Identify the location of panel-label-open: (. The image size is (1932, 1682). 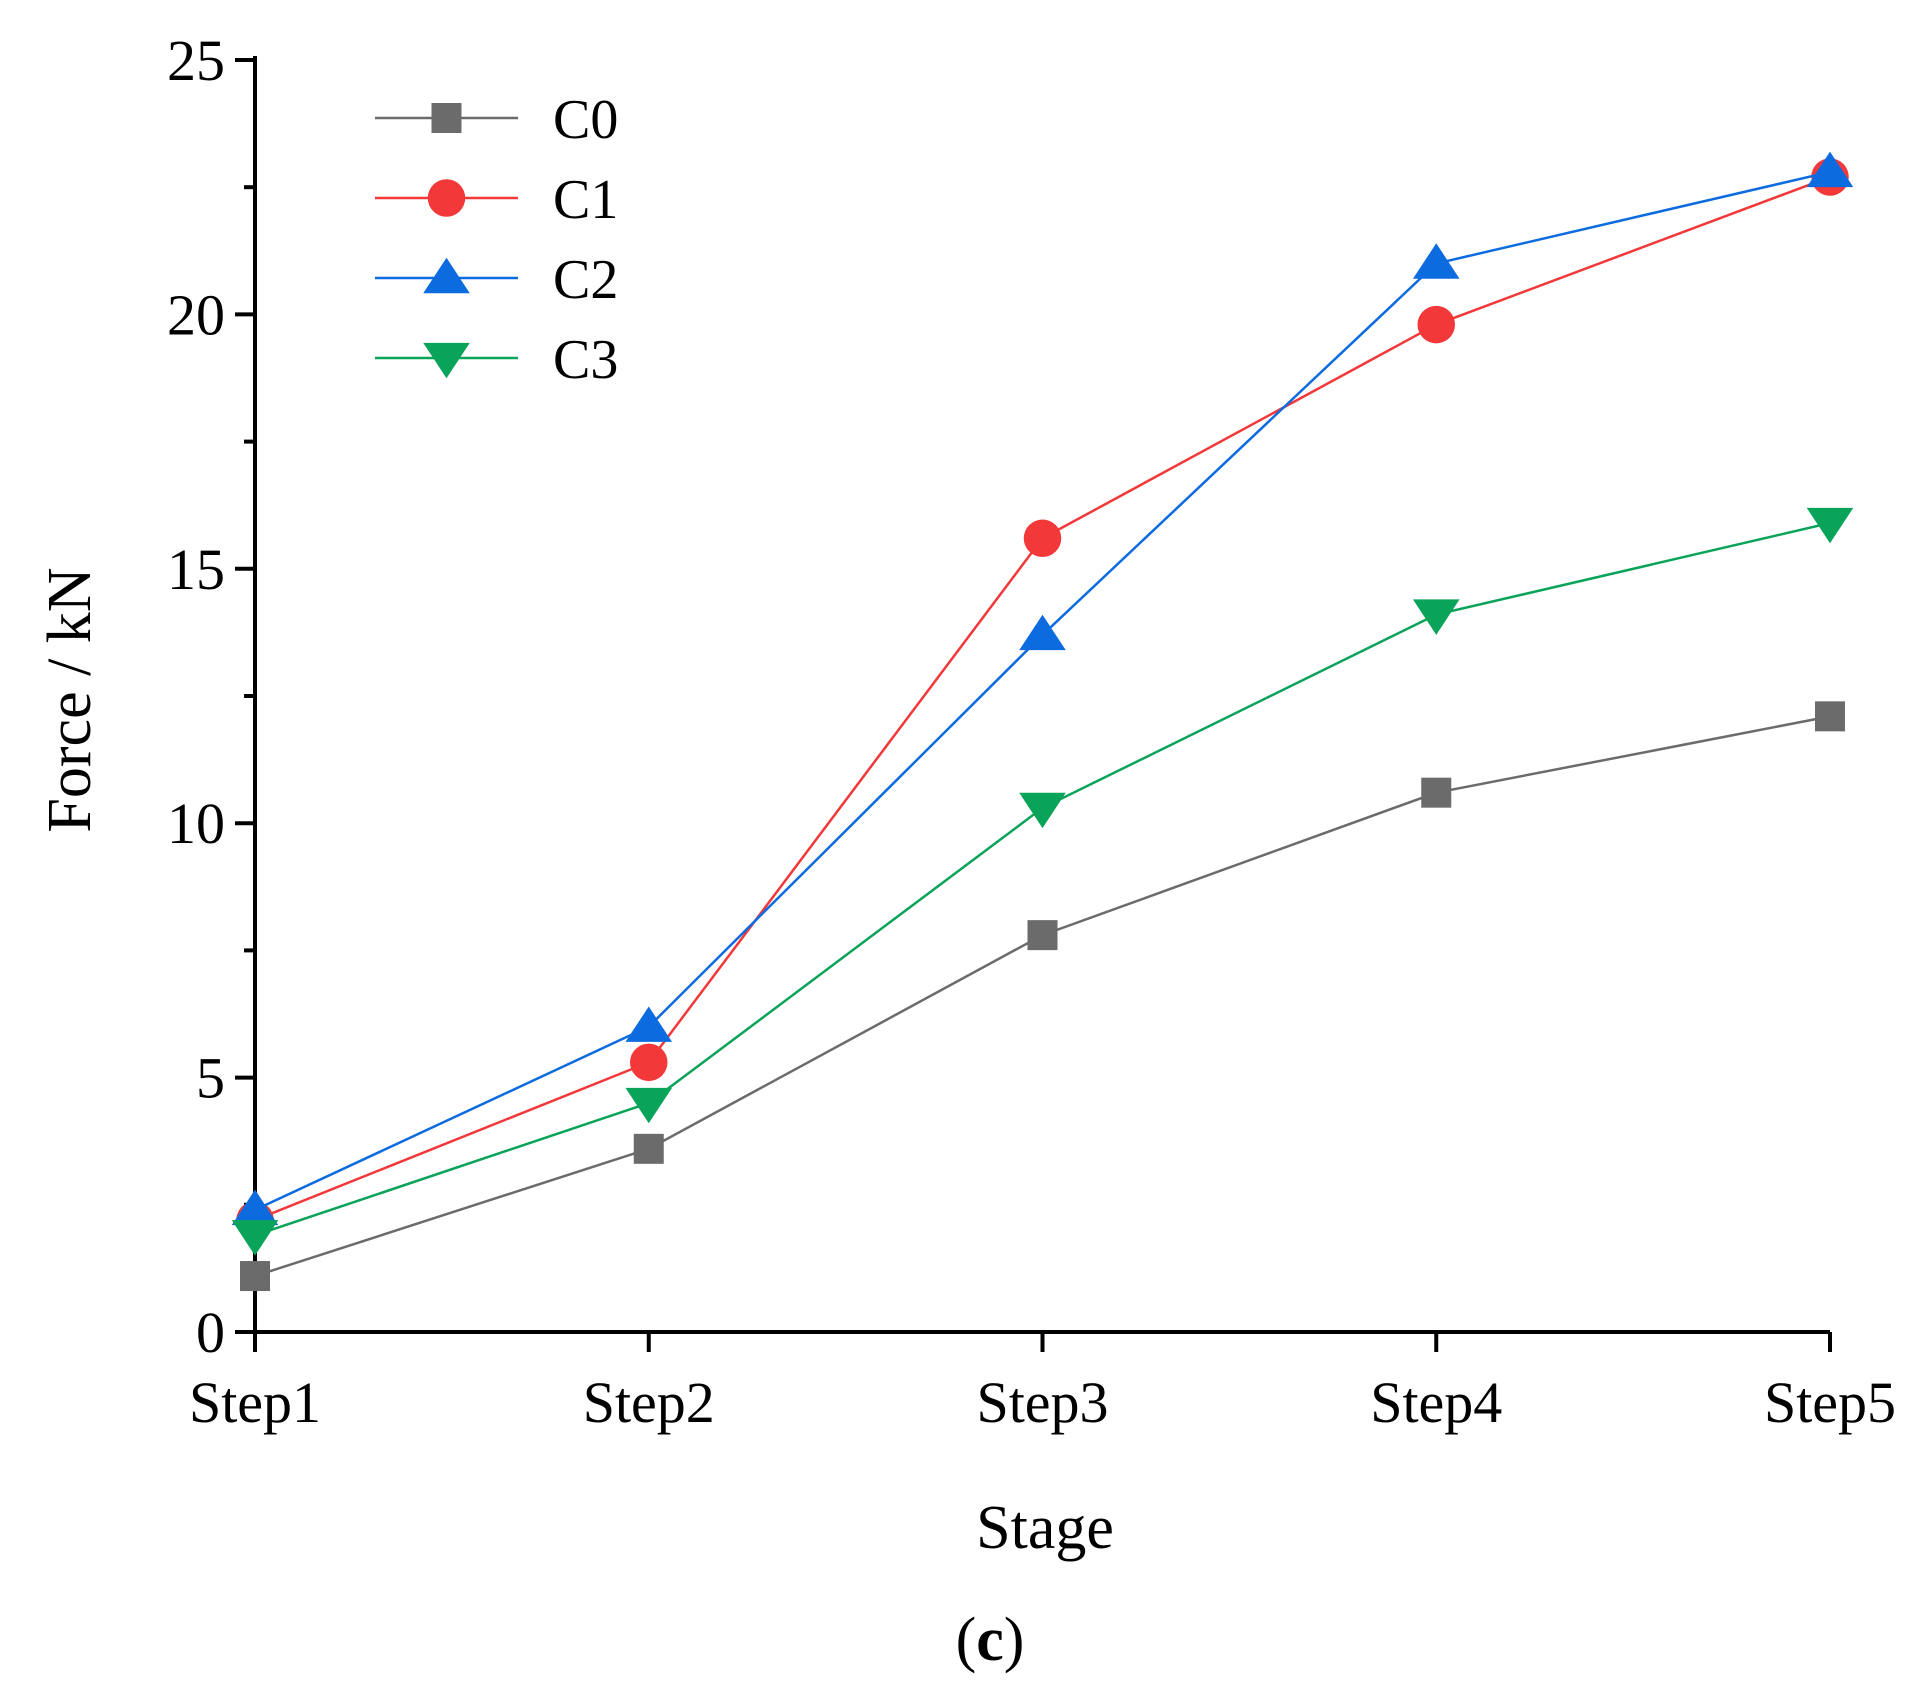
(966, 1640).